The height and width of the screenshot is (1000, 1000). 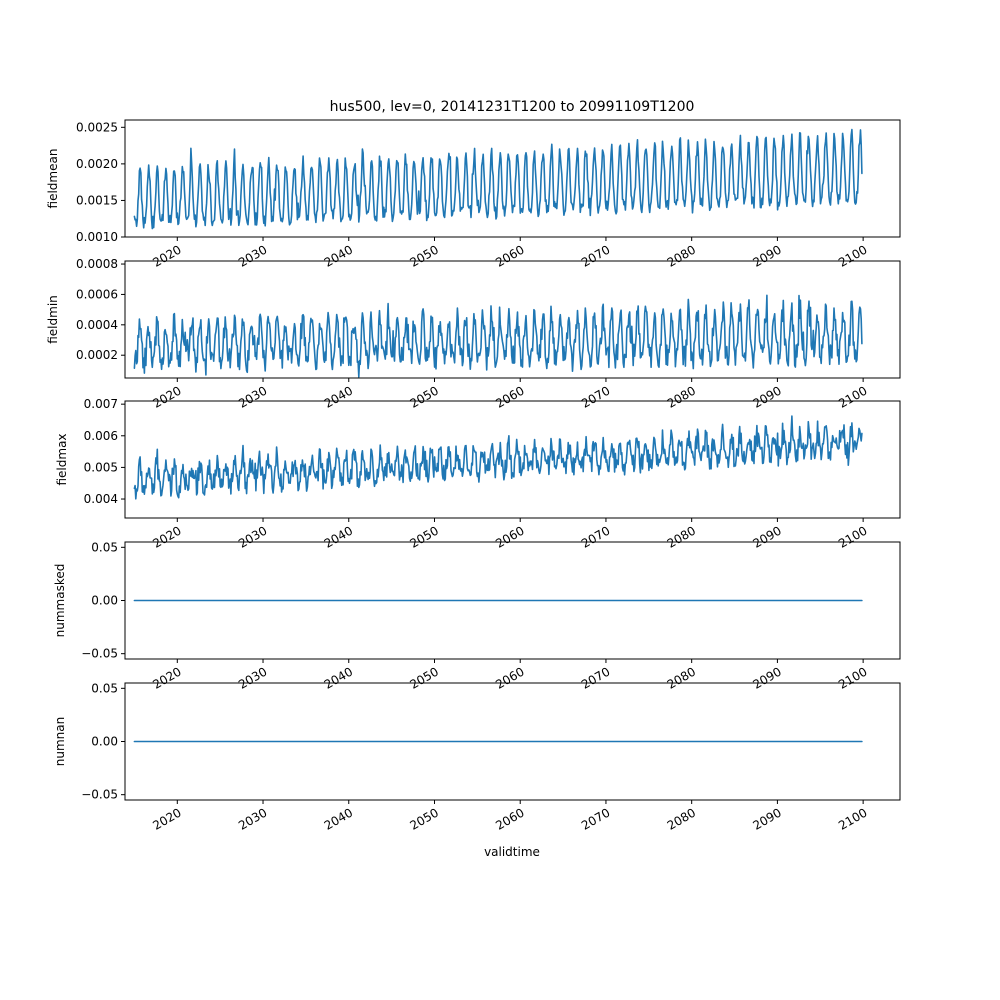 I want to click on y-tick-label-fieldmax: 0.006, so click(x=101, y=436).